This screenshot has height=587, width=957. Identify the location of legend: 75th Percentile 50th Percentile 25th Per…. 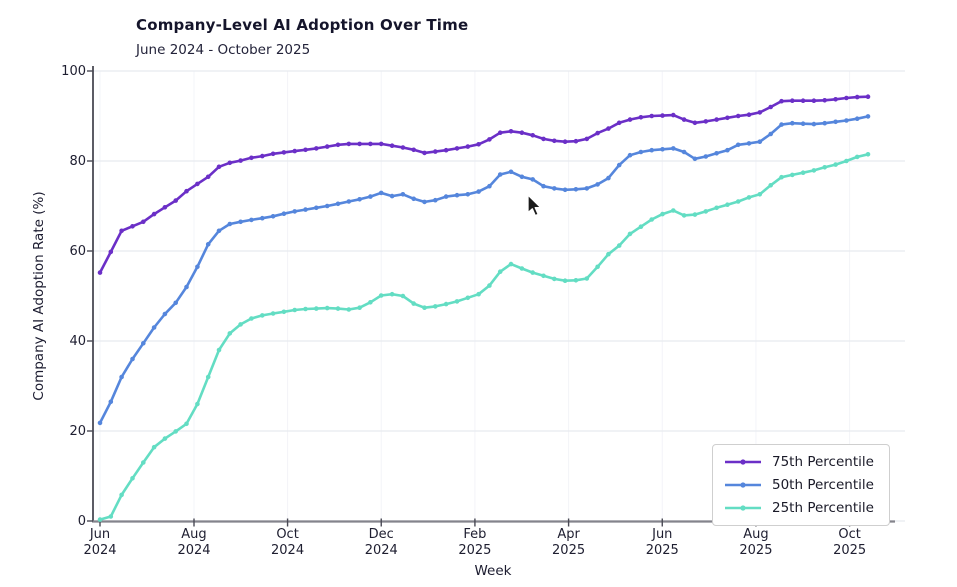
(801, 485).